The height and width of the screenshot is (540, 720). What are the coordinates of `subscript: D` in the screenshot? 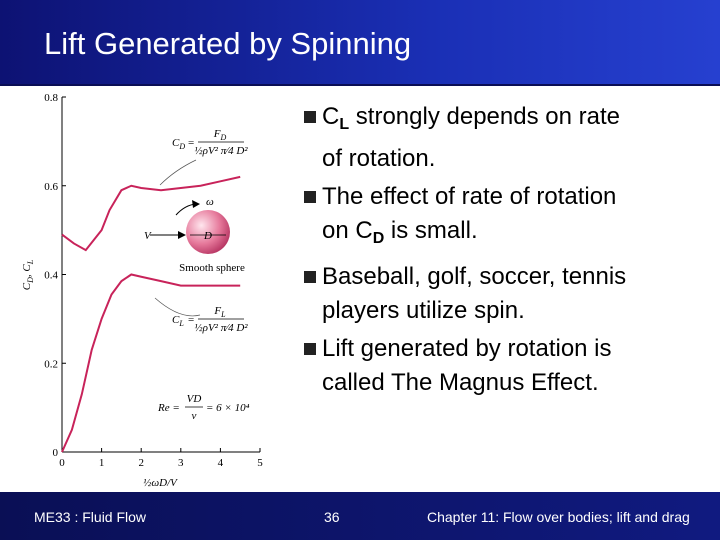 It's located at (378, 238).